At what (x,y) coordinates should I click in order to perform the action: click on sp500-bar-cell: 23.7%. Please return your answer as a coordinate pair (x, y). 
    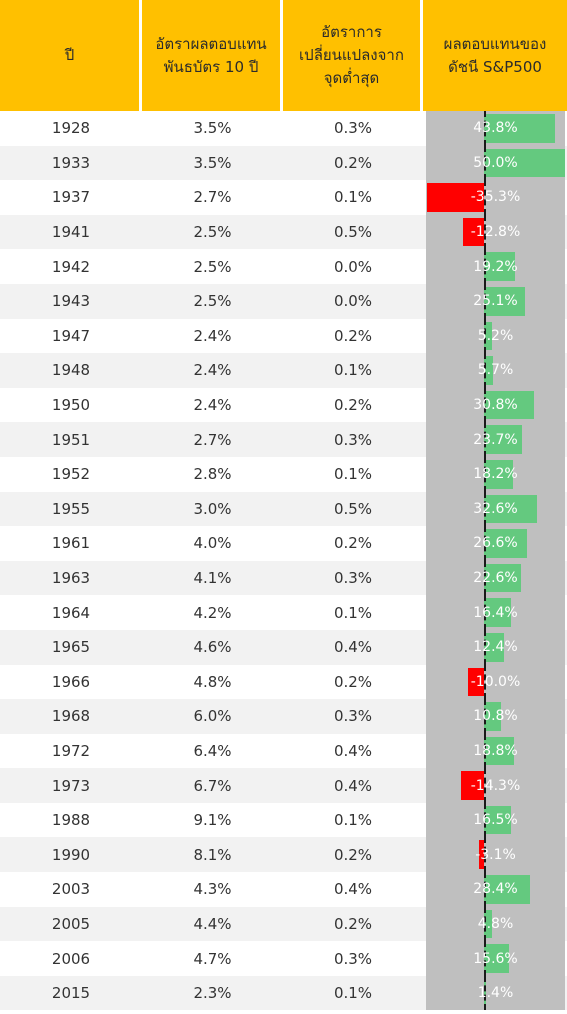
    Looking at the image, I should click on (495, 439).